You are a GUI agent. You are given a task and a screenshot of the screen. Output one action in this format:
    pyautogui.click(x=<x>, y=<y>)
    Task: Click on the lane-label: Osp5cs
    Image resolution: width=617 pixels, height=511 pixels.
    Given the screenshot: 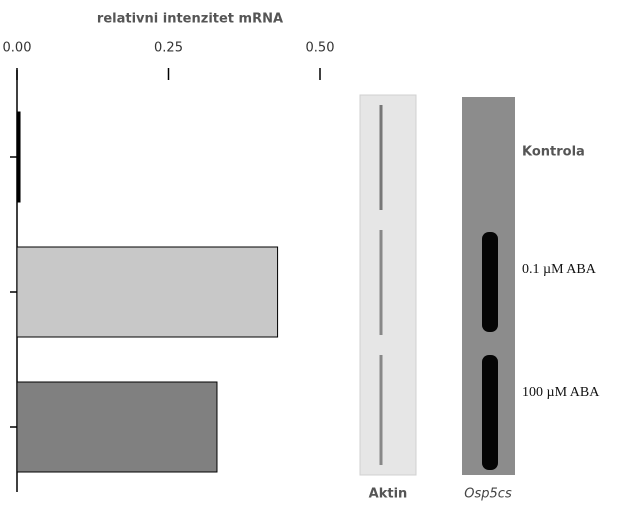 What is the action you would take?
    pyautogui.click(x=488, y=494)
    